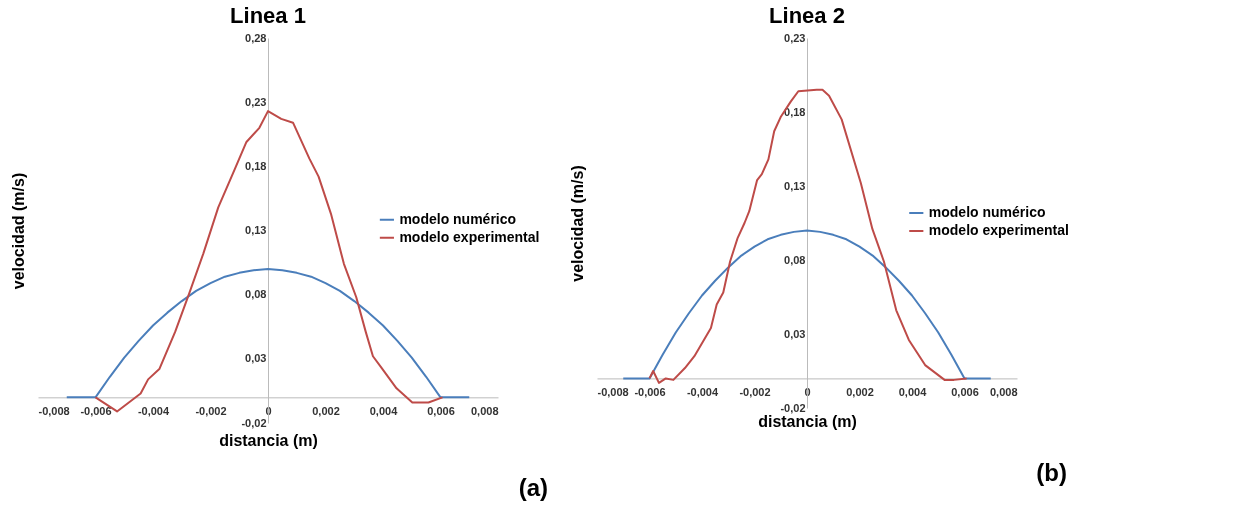  I want to click on x-axis-title: distancia (m), so click(268, 440).